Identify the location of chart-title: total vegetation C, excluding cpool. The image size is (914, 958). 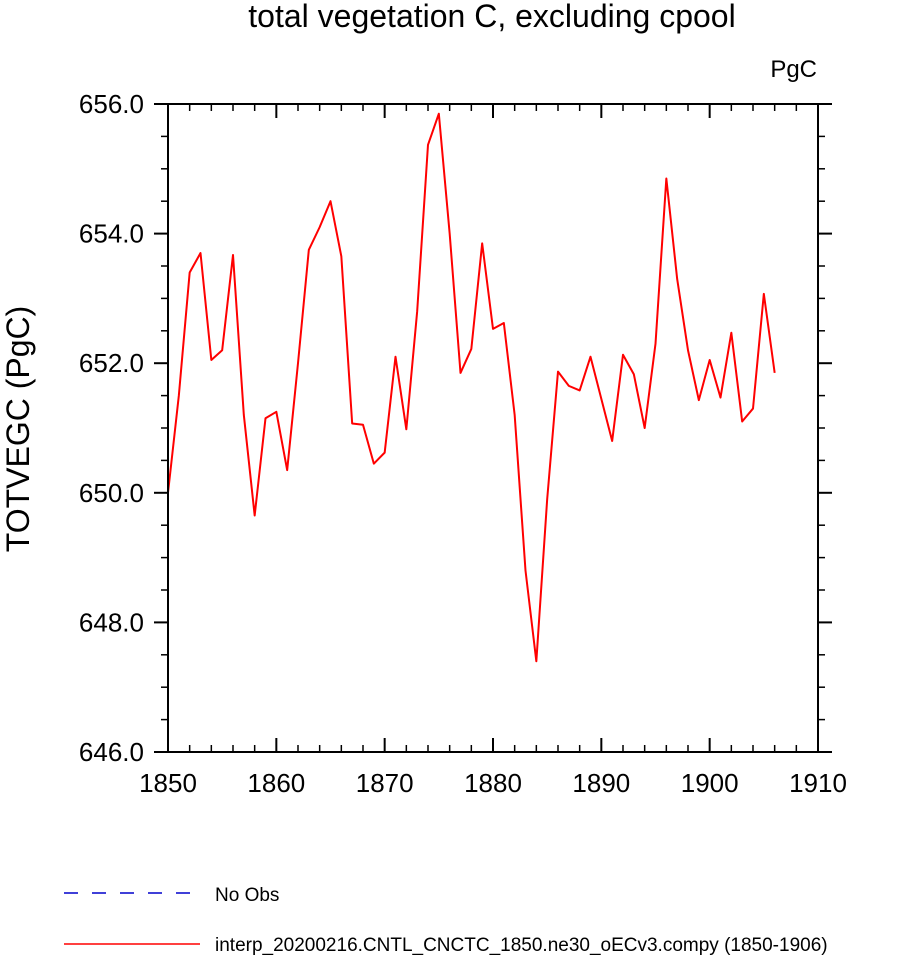
(491, 17).